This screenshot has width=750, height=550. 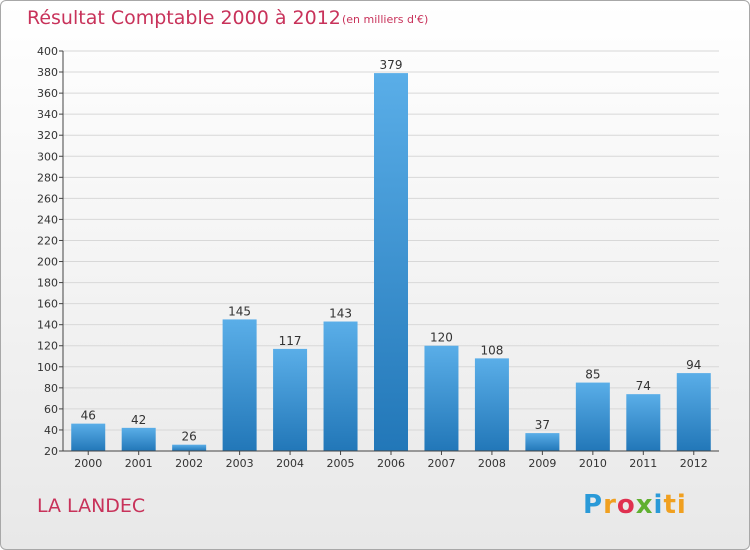 What do you see at coordinates (592, 416) in the screenshot?
I see `bar-2010` at bounding box center [592, 416].